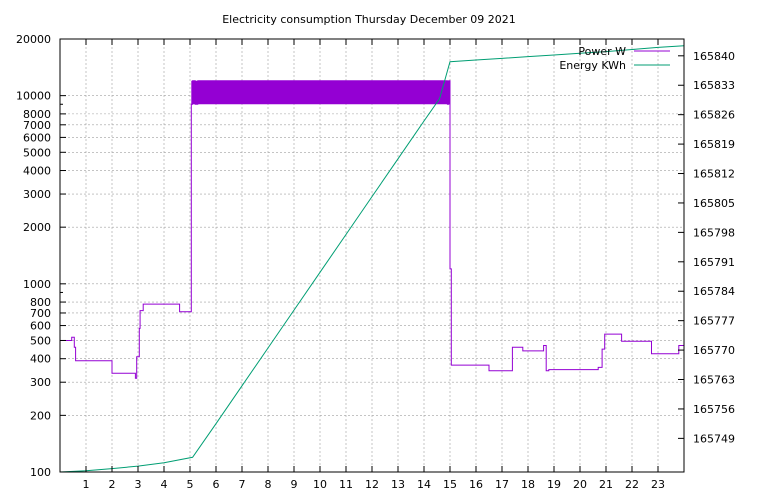 The width and height of the screenshot is (768, 500). What do you see at coordinates (37, 284) in the screenshot?
I see `y-left-tick-label: 1000` at bounding box center [37, 284].